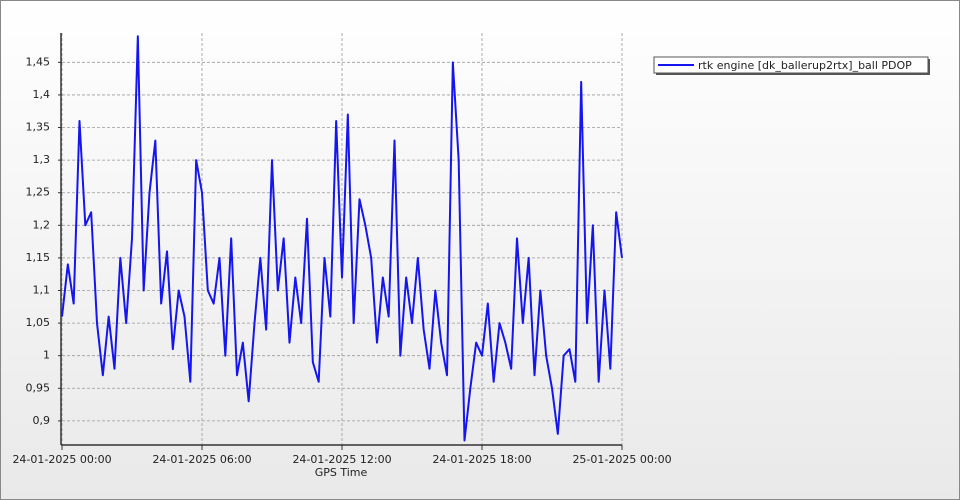 The height and width of the screenshot is (500, 960). Describe the element at coordinates (42, 94) in the screenshot. I see `y-tick-label: 1,4` at that location.